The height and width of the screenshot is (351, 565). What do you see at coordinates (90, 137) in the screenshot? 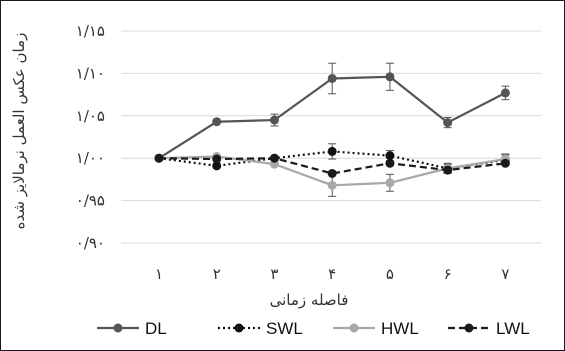
I see `y-tick-labels: ۰/۹۰ ۰/۹۵ ۱/۰۰ ۱/۰۵ ۱/۱۰ ۱/۱۵` at bounding box center [90, 137].